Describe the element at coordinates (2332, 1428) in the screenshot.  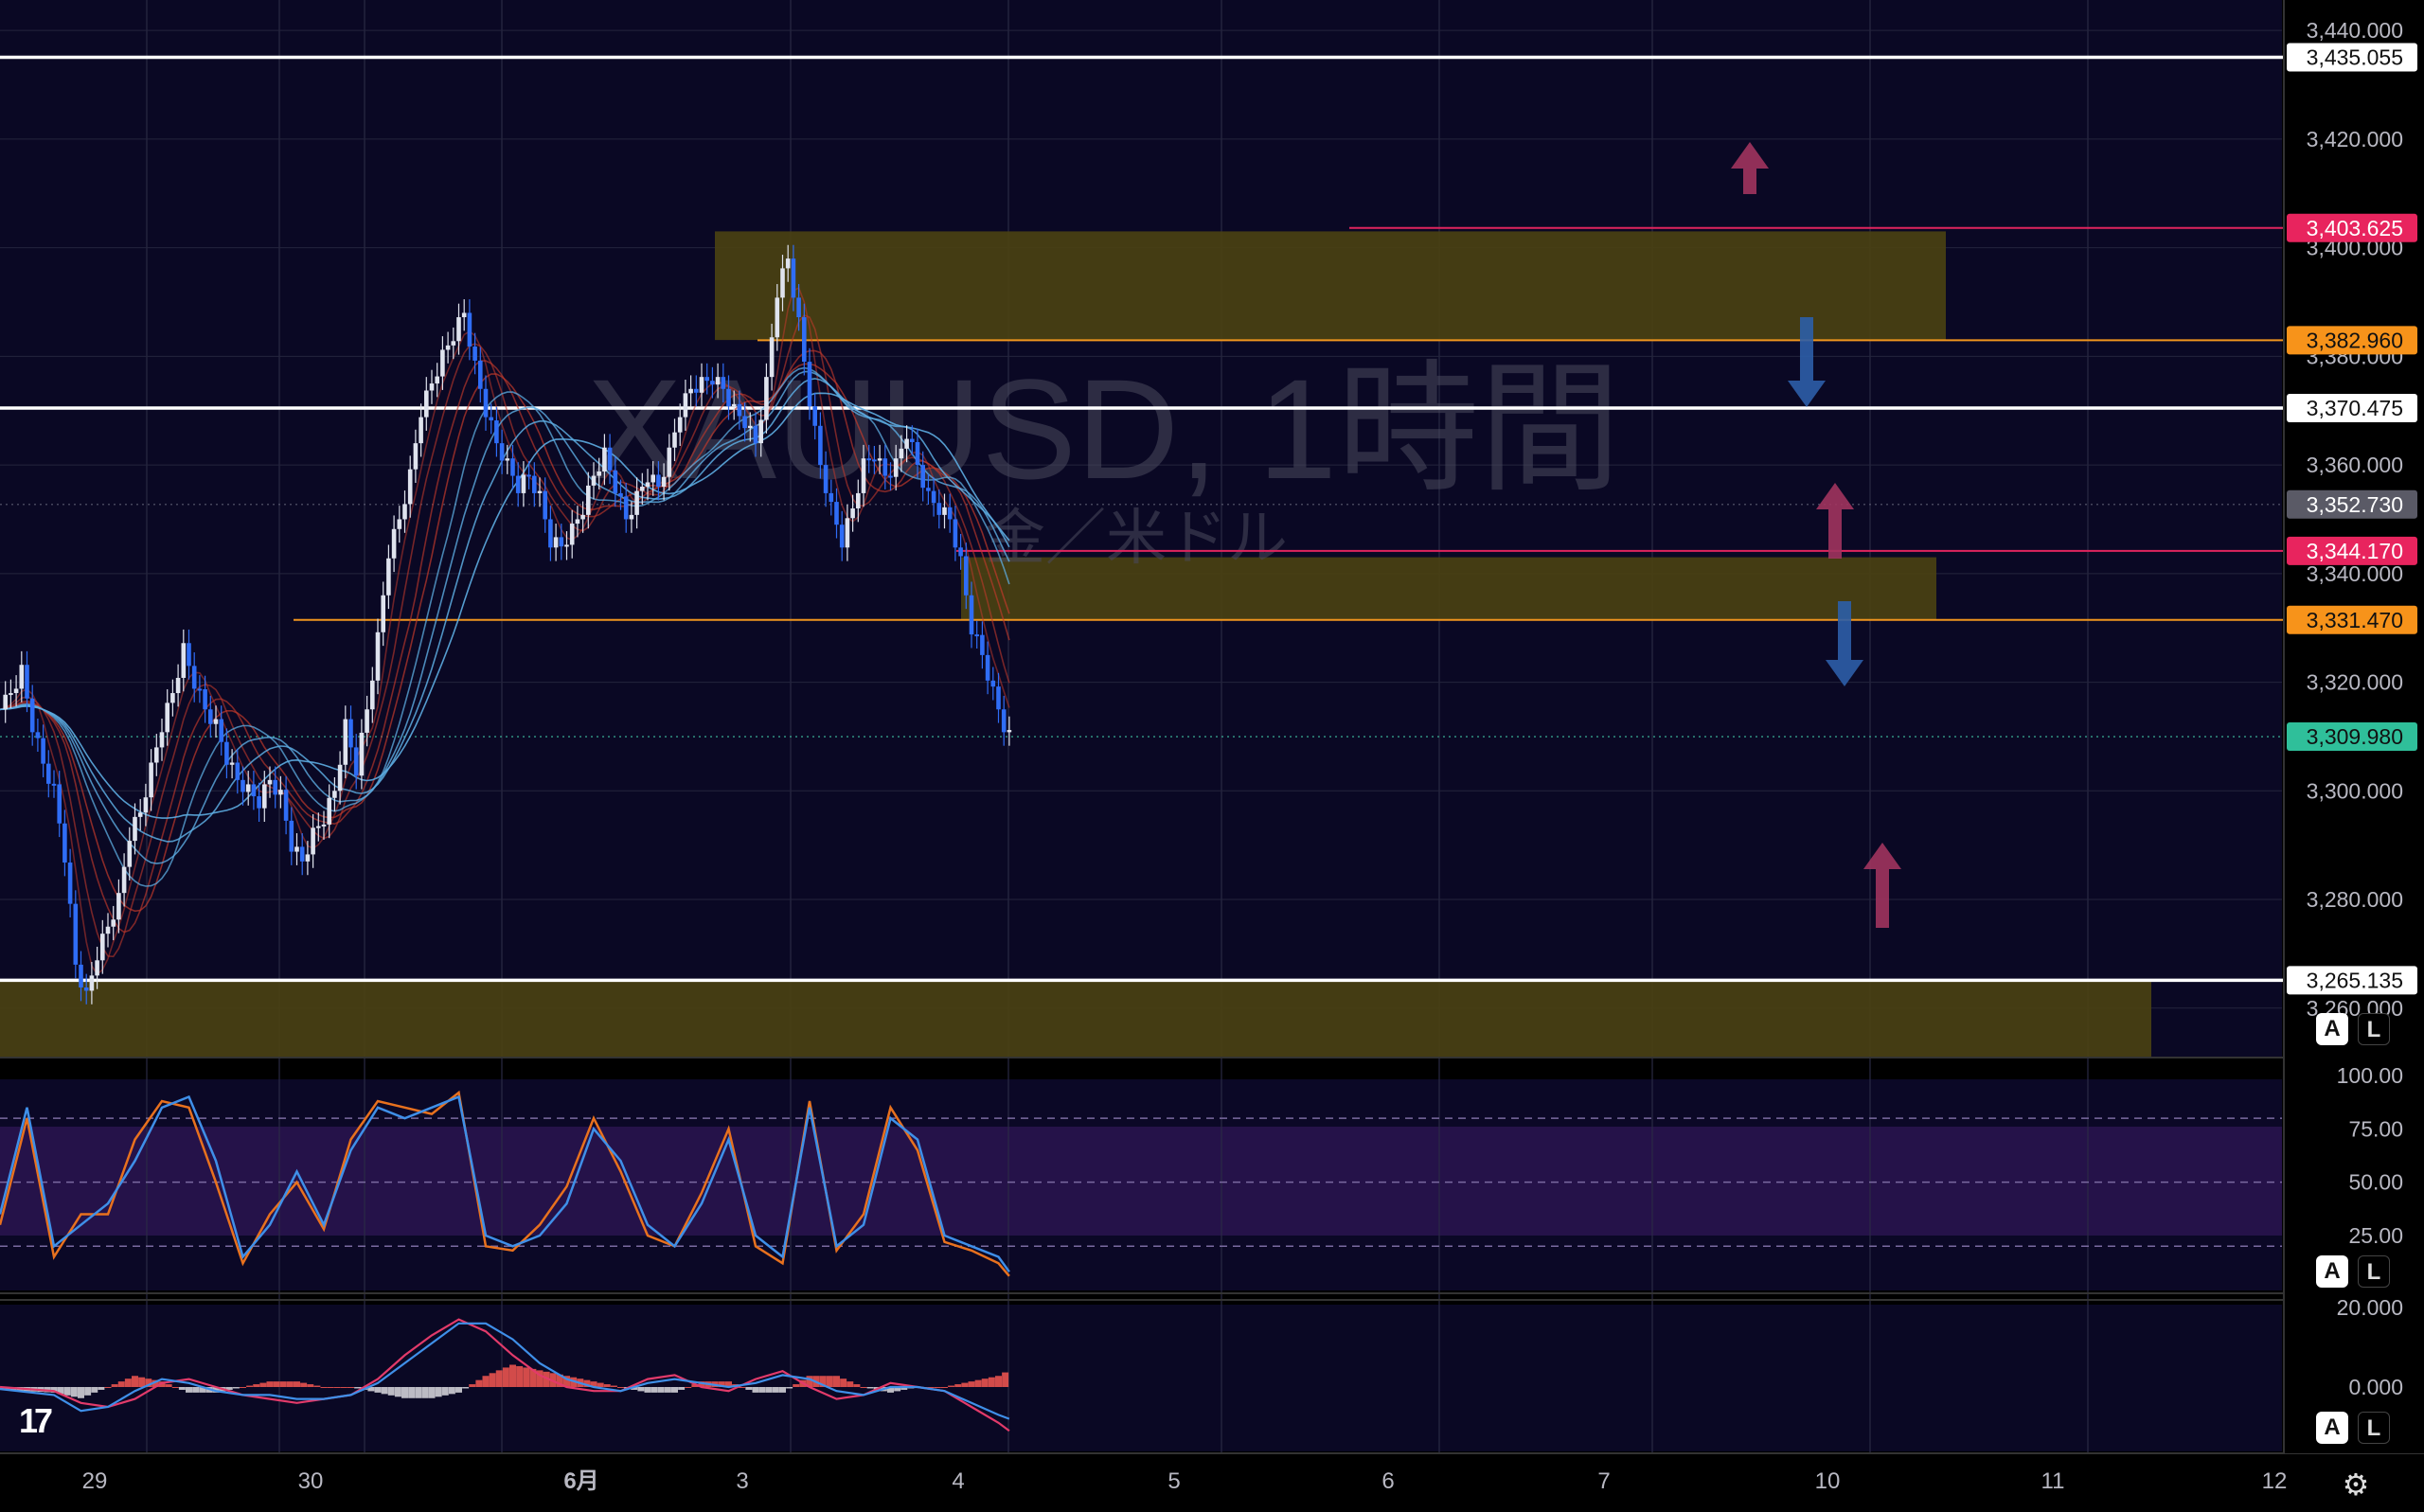
I see `macd-auto-button: A` at that location.